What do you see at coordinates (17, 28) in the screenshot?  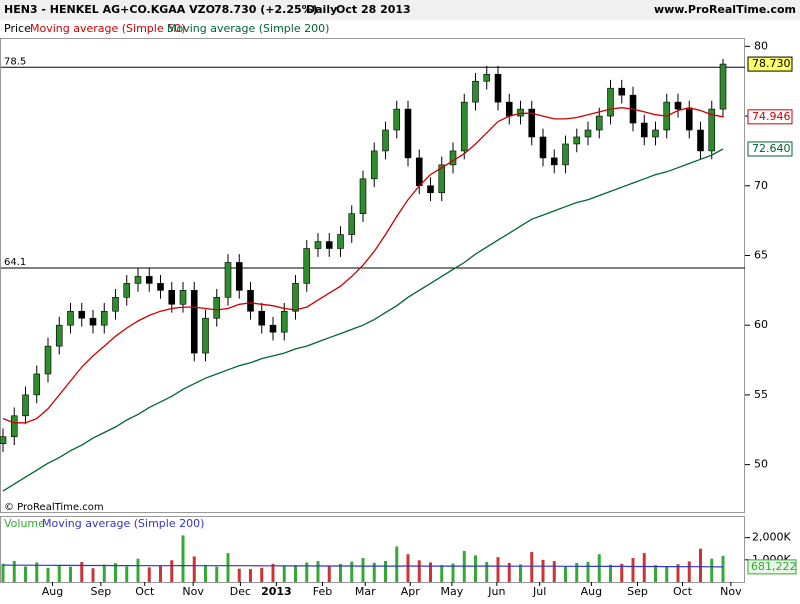 I see `legend-price: Price` at bounding box center [17, 28].